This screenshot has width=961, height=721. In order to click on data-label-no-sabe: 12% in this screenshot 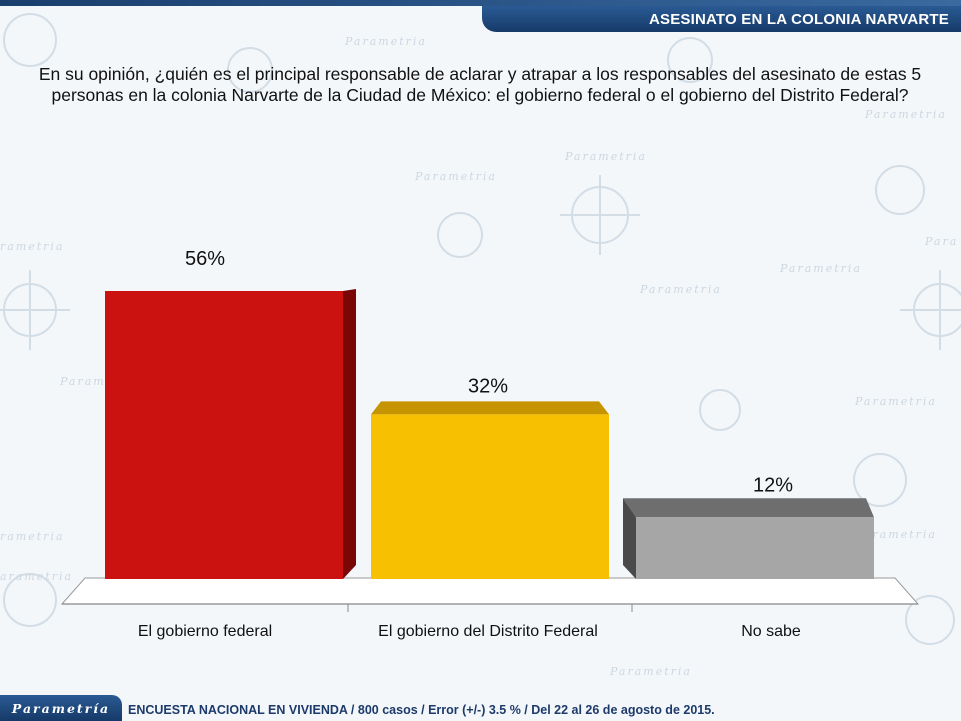, I will do `click(773, 485)`.